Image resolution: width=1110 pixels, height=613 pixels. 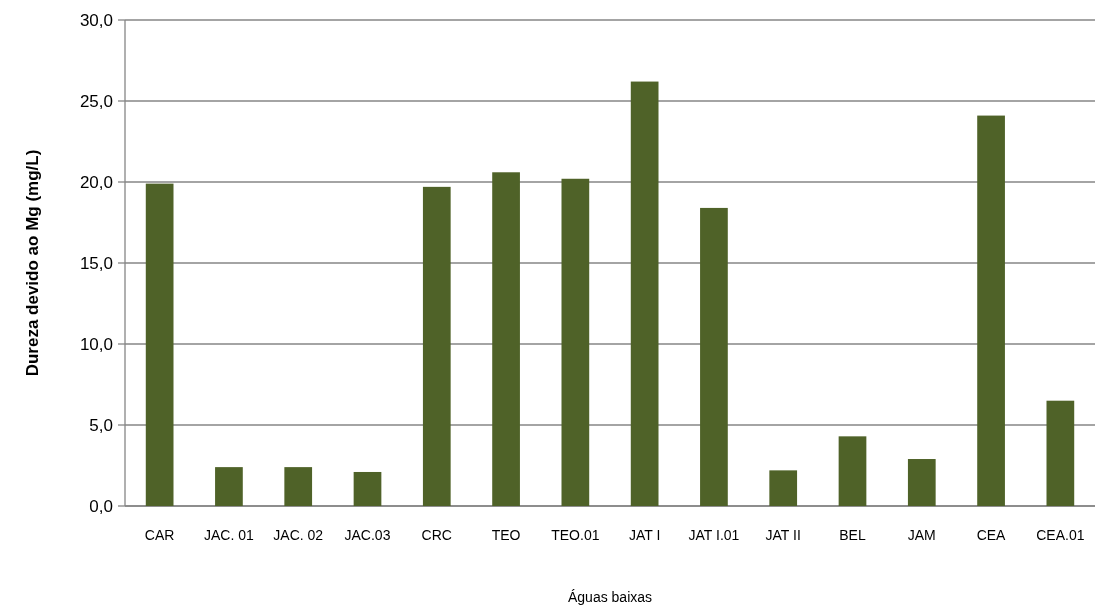 I want to click on x-tick-label: JAC.03, so click(x=367, y=535).